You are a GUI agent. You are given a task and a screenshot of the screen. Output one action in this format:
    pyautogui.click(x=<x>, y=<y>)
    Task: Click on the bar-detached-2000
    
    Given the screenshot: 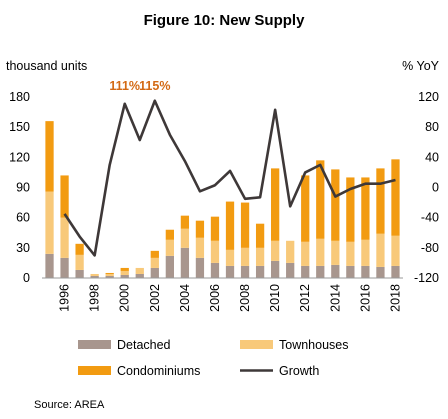 What is the action you would take?
    pyautogui.click(x=124, y=276)
    